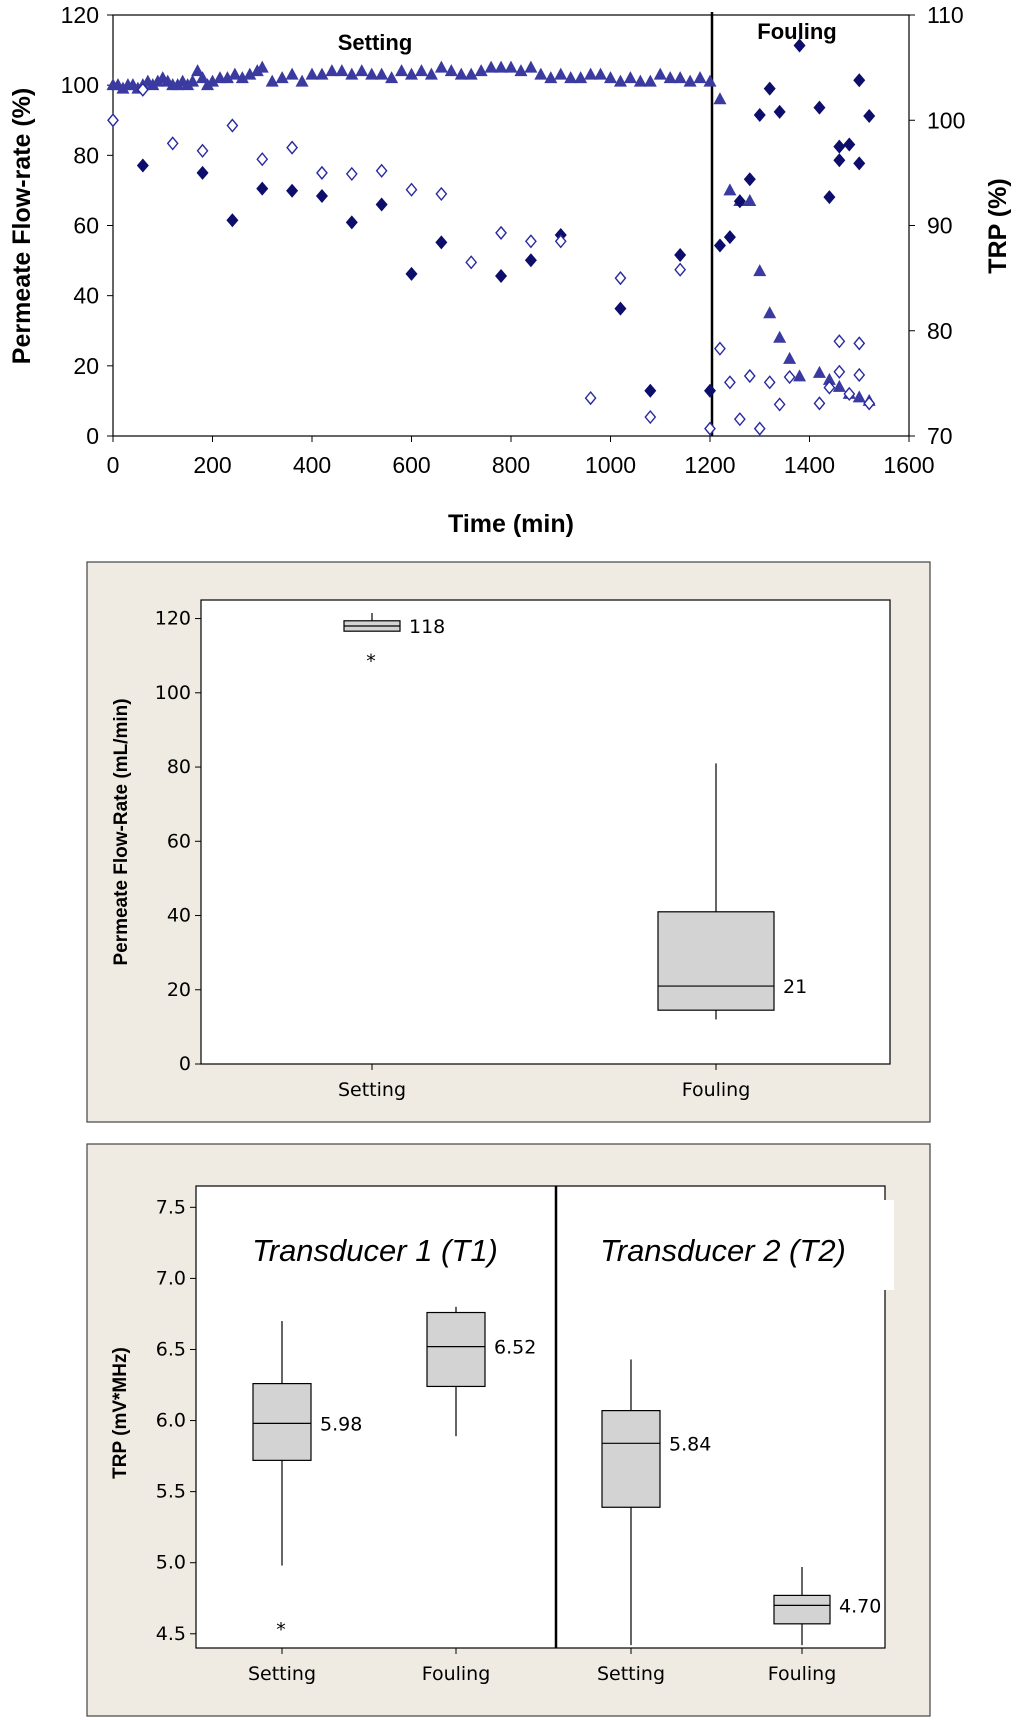  Describe the element at coordinates (802, 1674) in the screenshot. I see `trp-x-tick-label: Fouling` at that location.